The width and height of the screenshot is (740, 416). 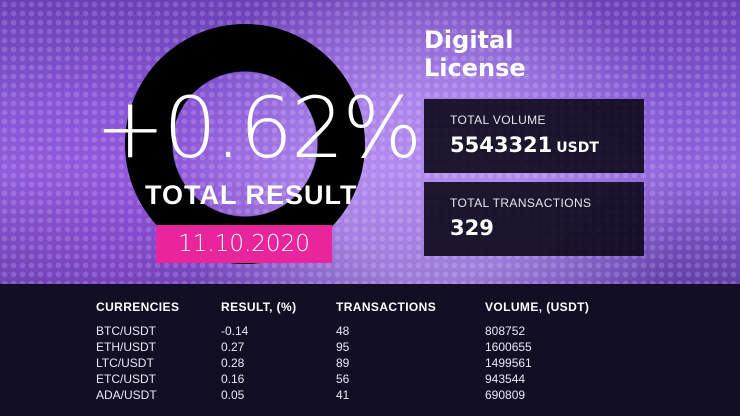 What do you see at coordinates (505, 395) in the screenshot?
I see `cell-volume: 690809` at bounding box center [505, 395].